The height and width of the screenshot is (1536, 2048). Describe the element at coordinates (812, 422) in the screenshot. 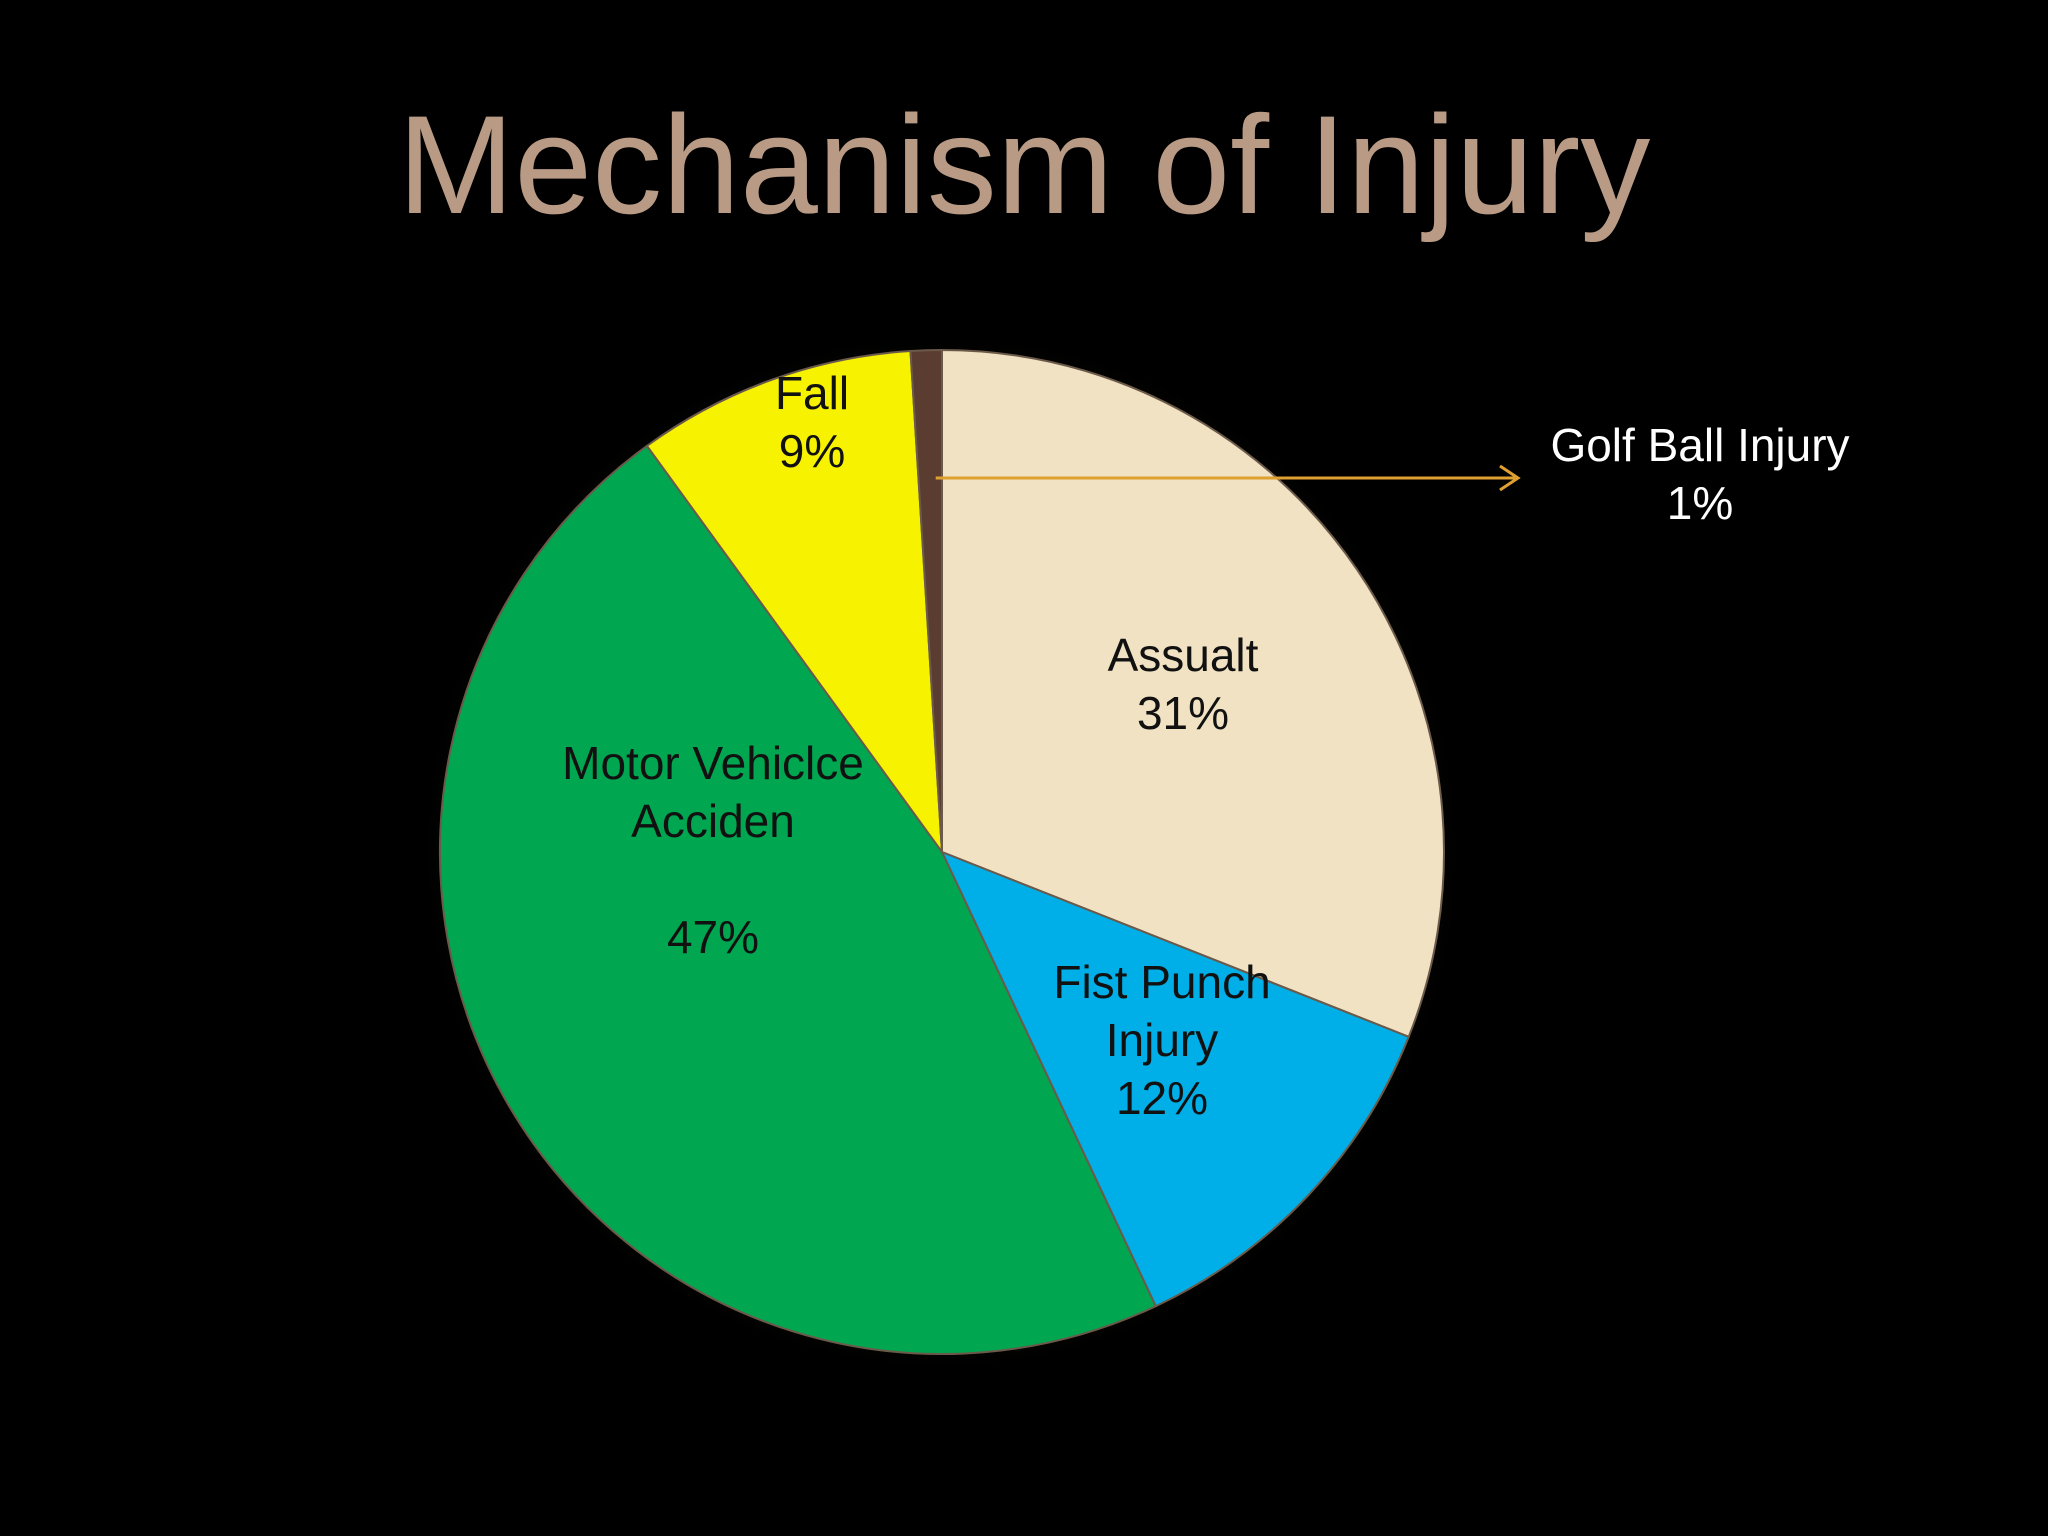

I see `slice-label-3: Fall 9%` at that location.